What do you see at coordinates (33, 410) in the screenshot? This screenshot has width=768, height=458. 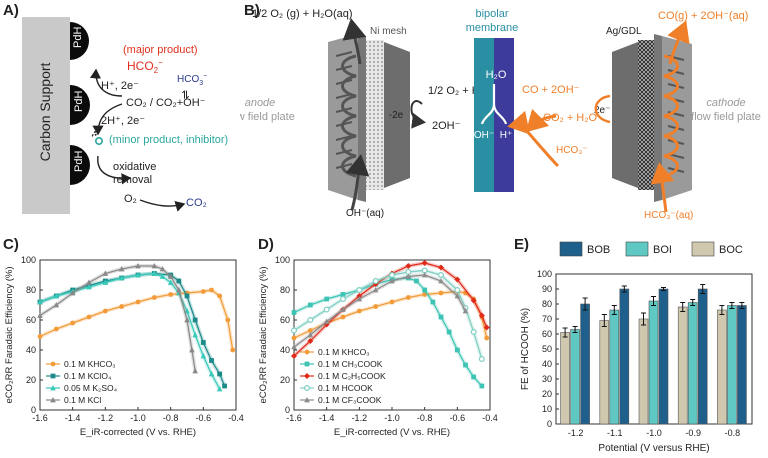 I see `y-tick-label: 0` at bounding box center [33, 410].